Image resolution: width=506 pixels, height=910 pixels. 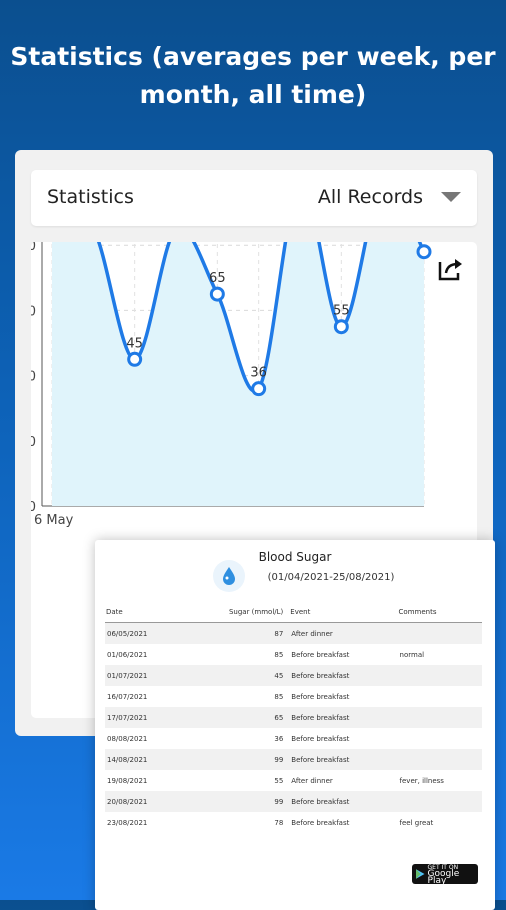 What do you see at coordinates (370, 197) in the screenshot?
I see `records-dropdown-value: All Records` at bounding box center [370, 197].